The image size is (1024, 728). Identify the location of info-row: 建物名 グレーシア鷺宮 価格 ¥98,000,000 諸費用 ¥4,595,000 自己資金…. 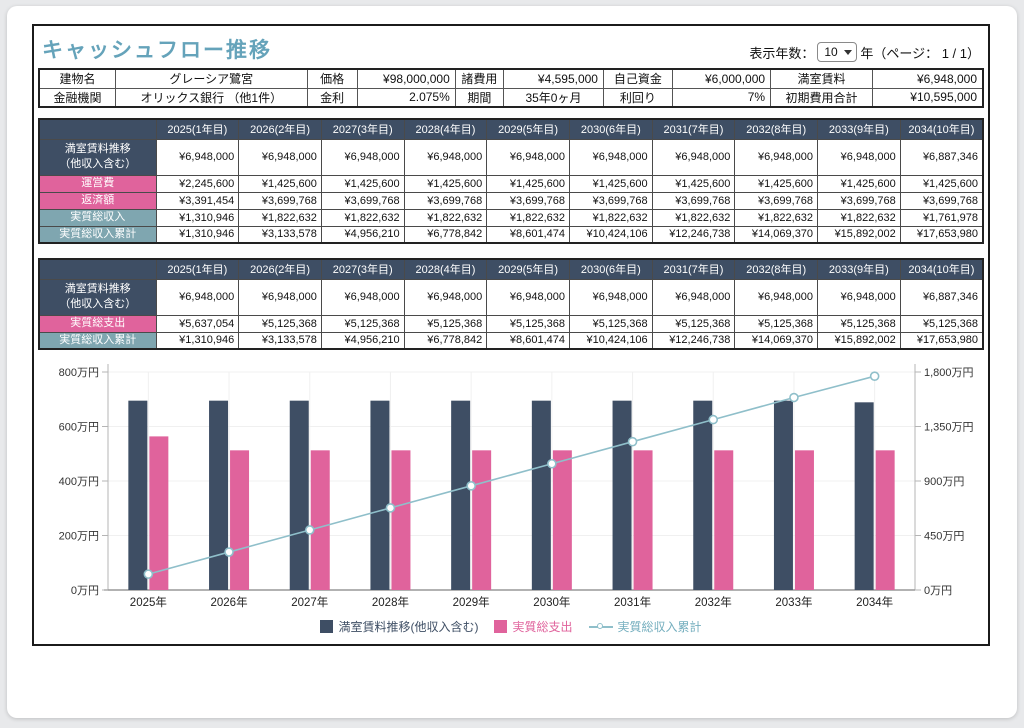
(511, 78).